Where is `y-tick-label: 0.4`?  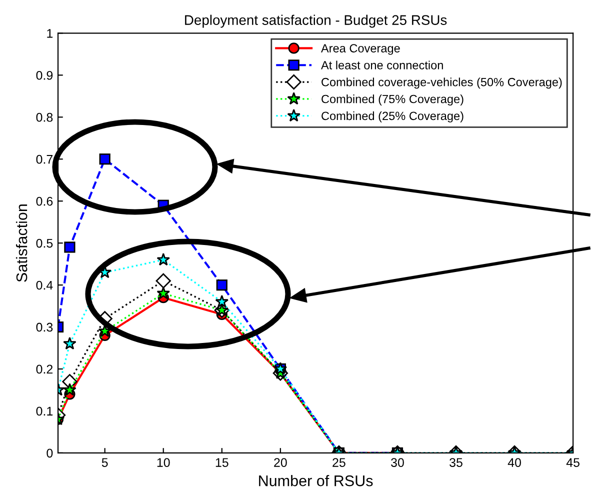
y-tick-label: 0.4 is located at coordinates (44, 285).